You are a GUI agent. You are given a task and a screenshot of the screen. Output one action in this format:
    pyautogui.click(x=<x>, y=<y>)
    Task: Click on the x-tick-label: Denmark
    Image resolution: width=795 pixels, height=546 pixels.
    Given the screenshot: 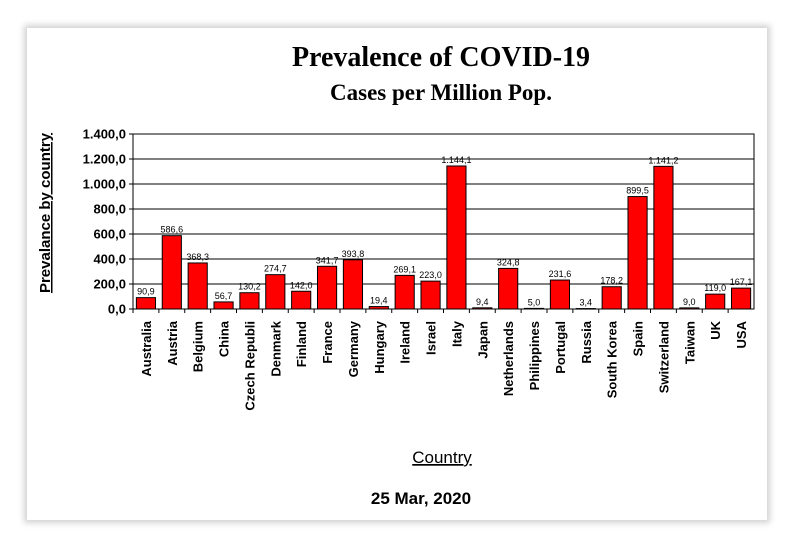 What is the action you would take?
    pyautogui.click(x=275, y=348)
    